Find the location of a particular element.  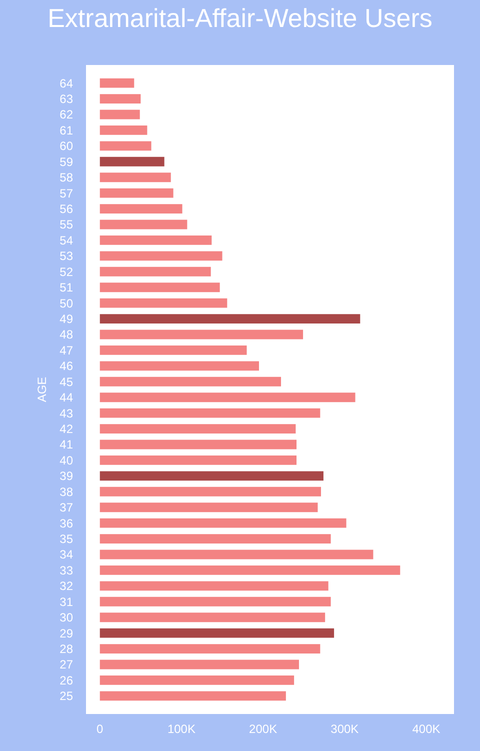

y-tick-label: 39 is located at coordinates (67, 476).